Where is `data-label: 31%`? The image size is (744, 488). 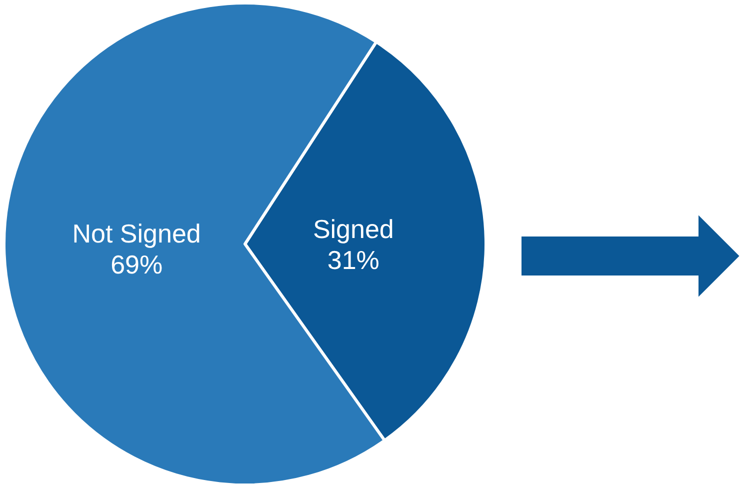
data-label: 31% is located at coordinates (353, 260).